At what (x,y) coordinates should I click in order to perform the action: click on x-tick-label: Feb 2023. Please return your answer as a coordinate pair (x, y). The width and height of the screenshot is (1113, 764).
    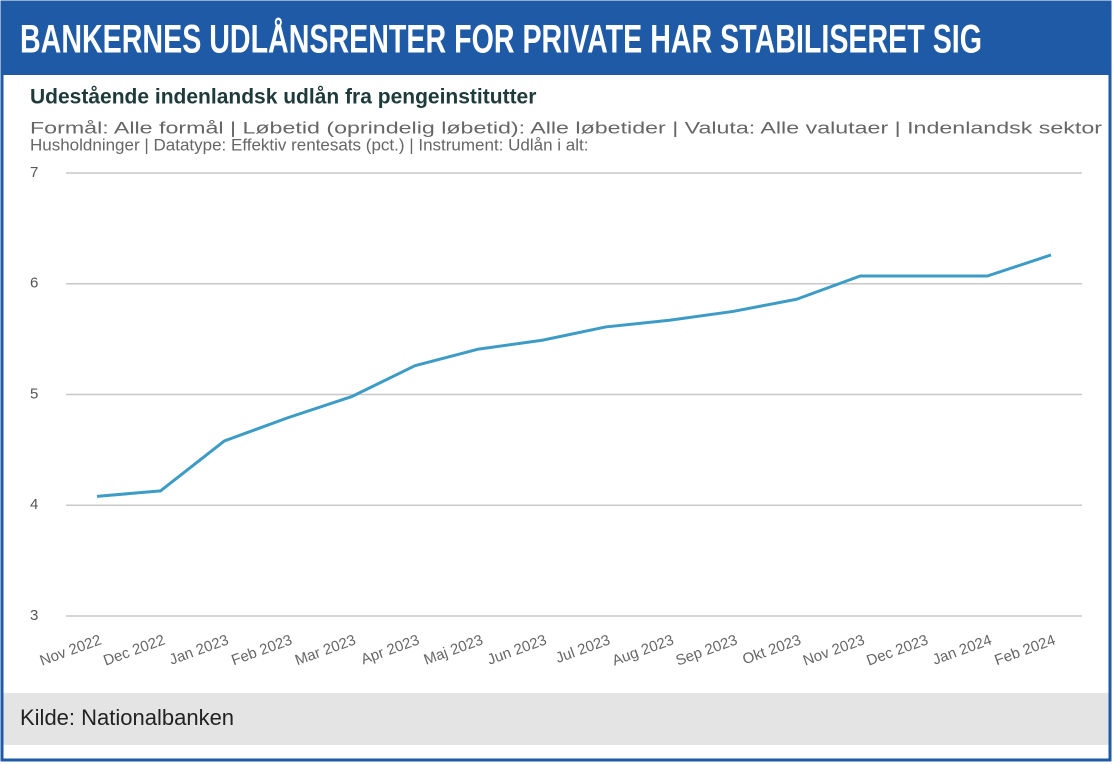
    Looking at the image, I should click on (261, 651).